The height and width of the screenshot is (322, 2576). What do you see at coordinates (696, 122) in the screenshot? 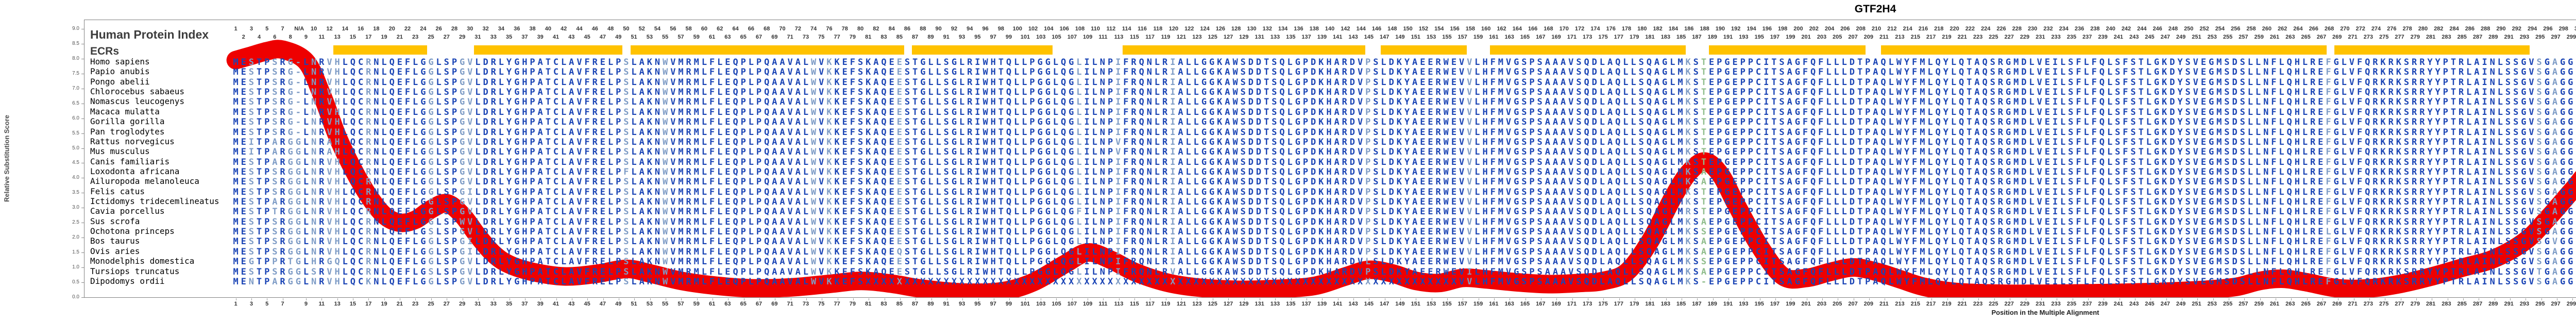
I see `residue: M` at bounding box center [696, 122].